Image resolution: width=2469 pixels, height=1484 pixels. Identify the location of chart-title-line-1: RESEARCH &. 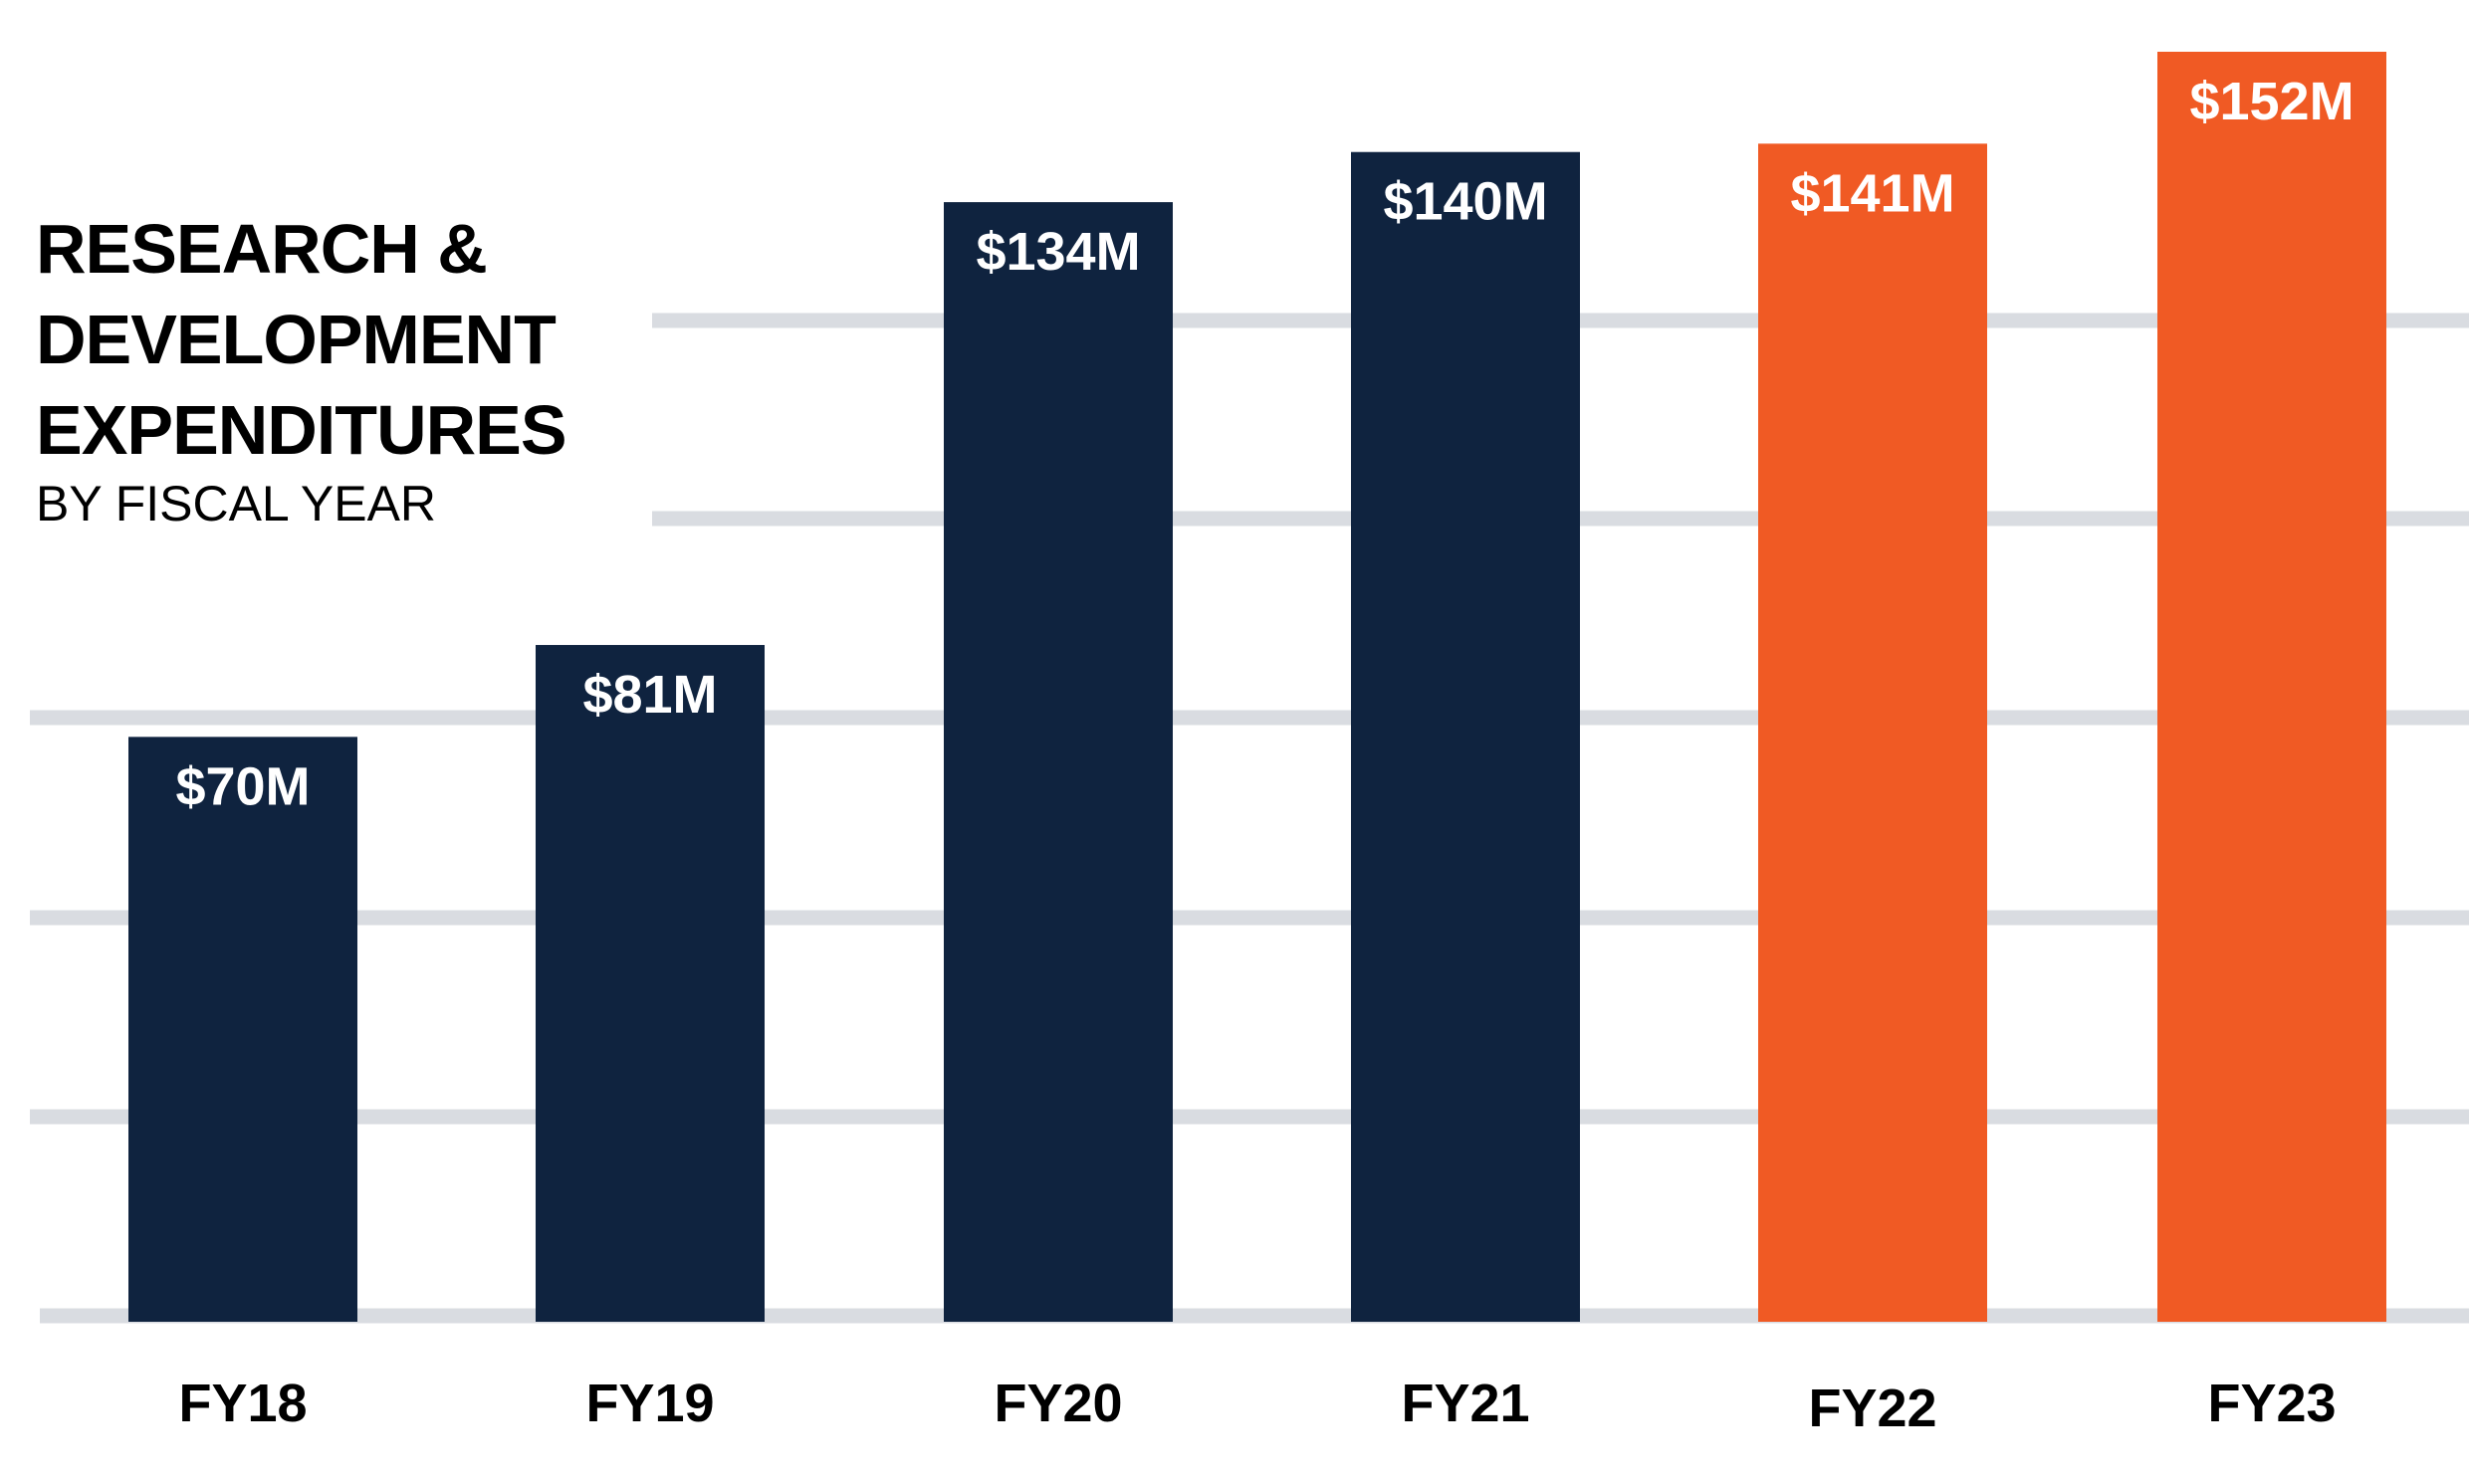
(262, 249).